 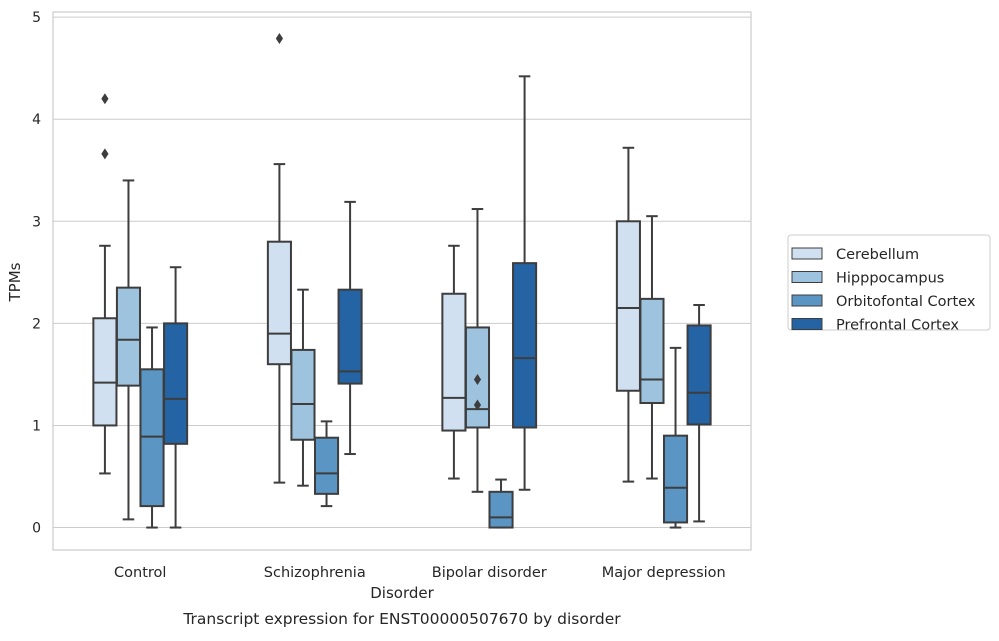 What do you see at coordinates (664, 573) in the screenshot?
I see `x-tick-label: Major depression` at bounding box center [664, 573].